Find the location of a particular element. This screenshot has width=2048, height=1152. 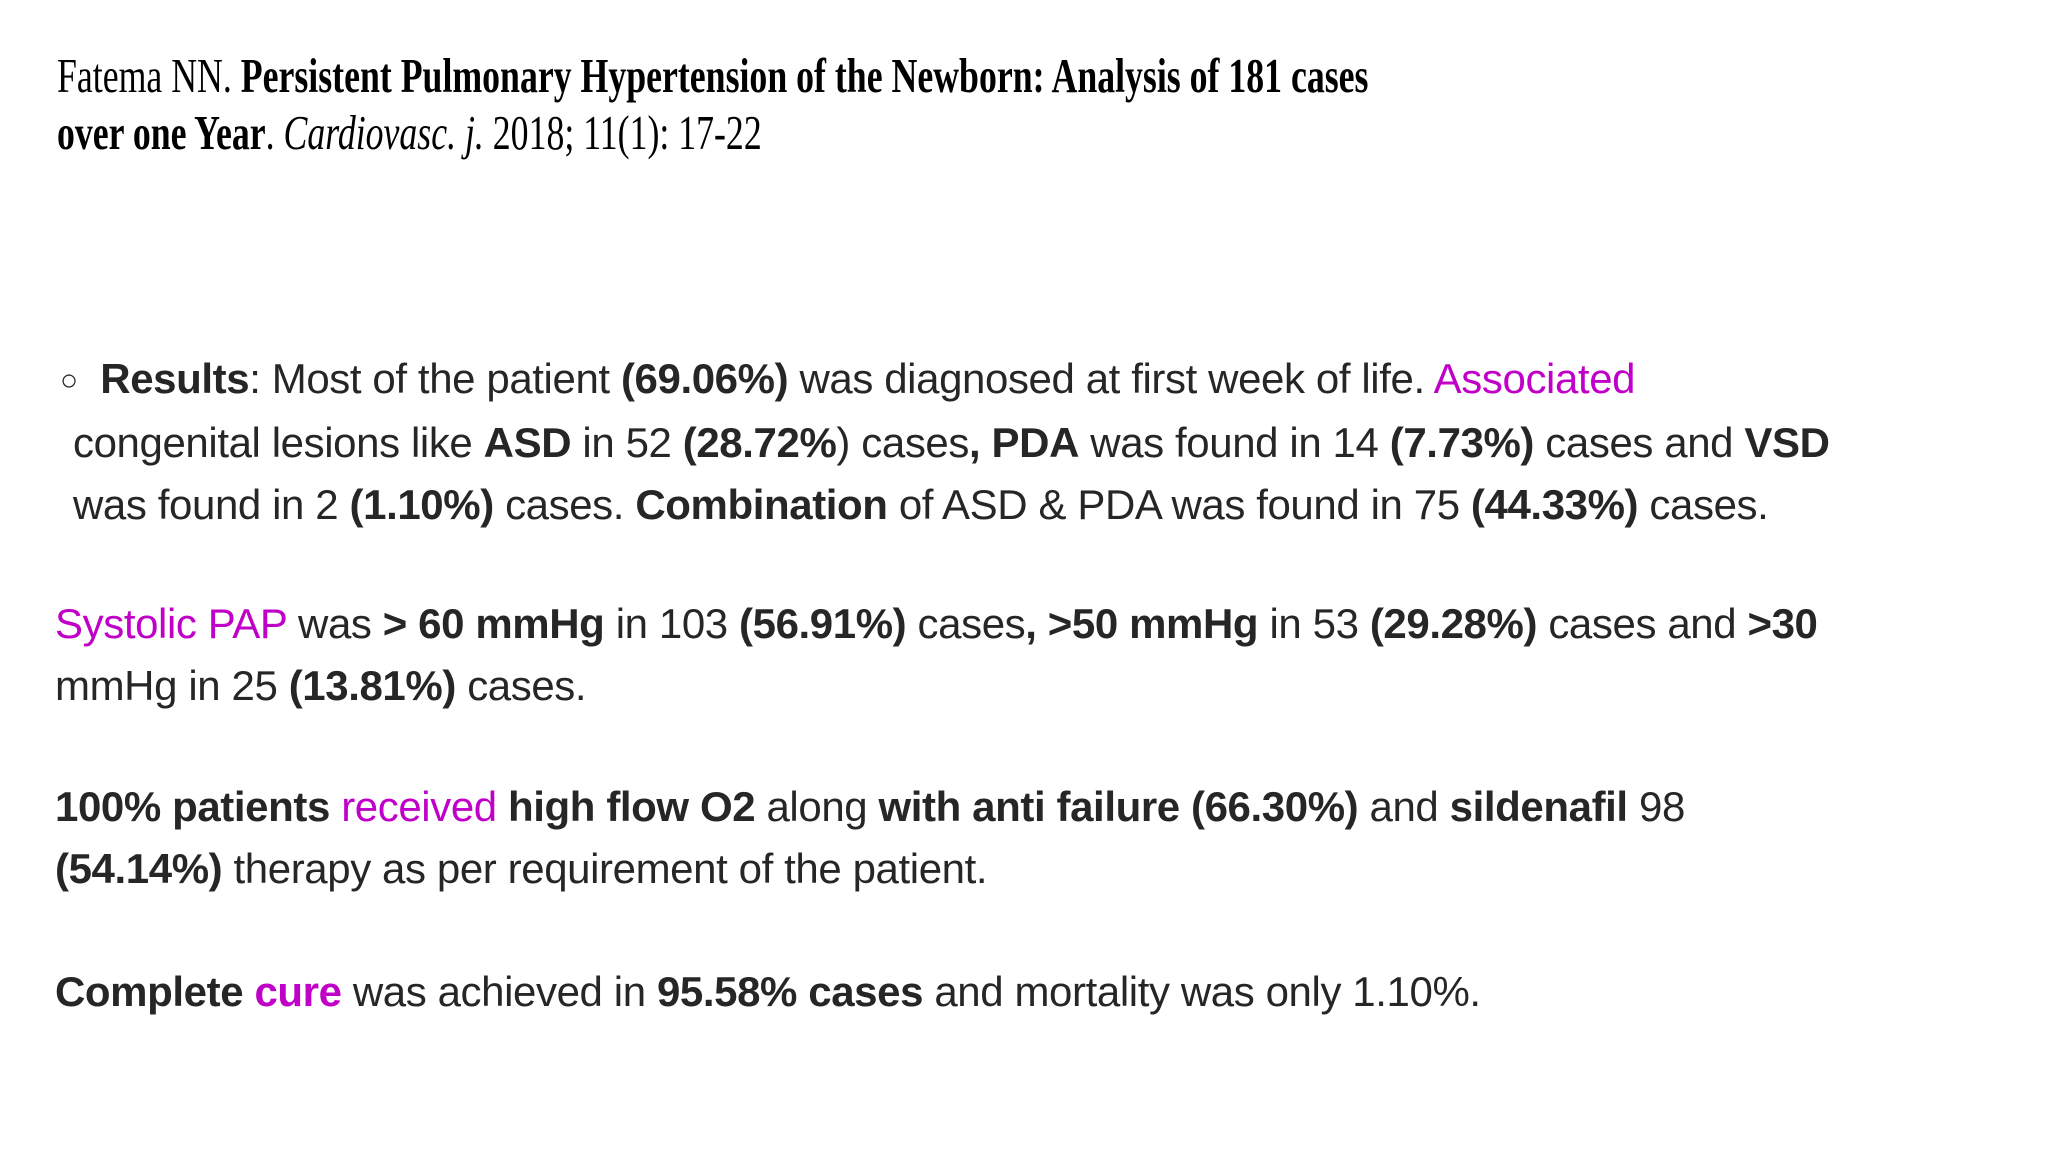

text-segment: 98 is located at coordinates (1661, 806).